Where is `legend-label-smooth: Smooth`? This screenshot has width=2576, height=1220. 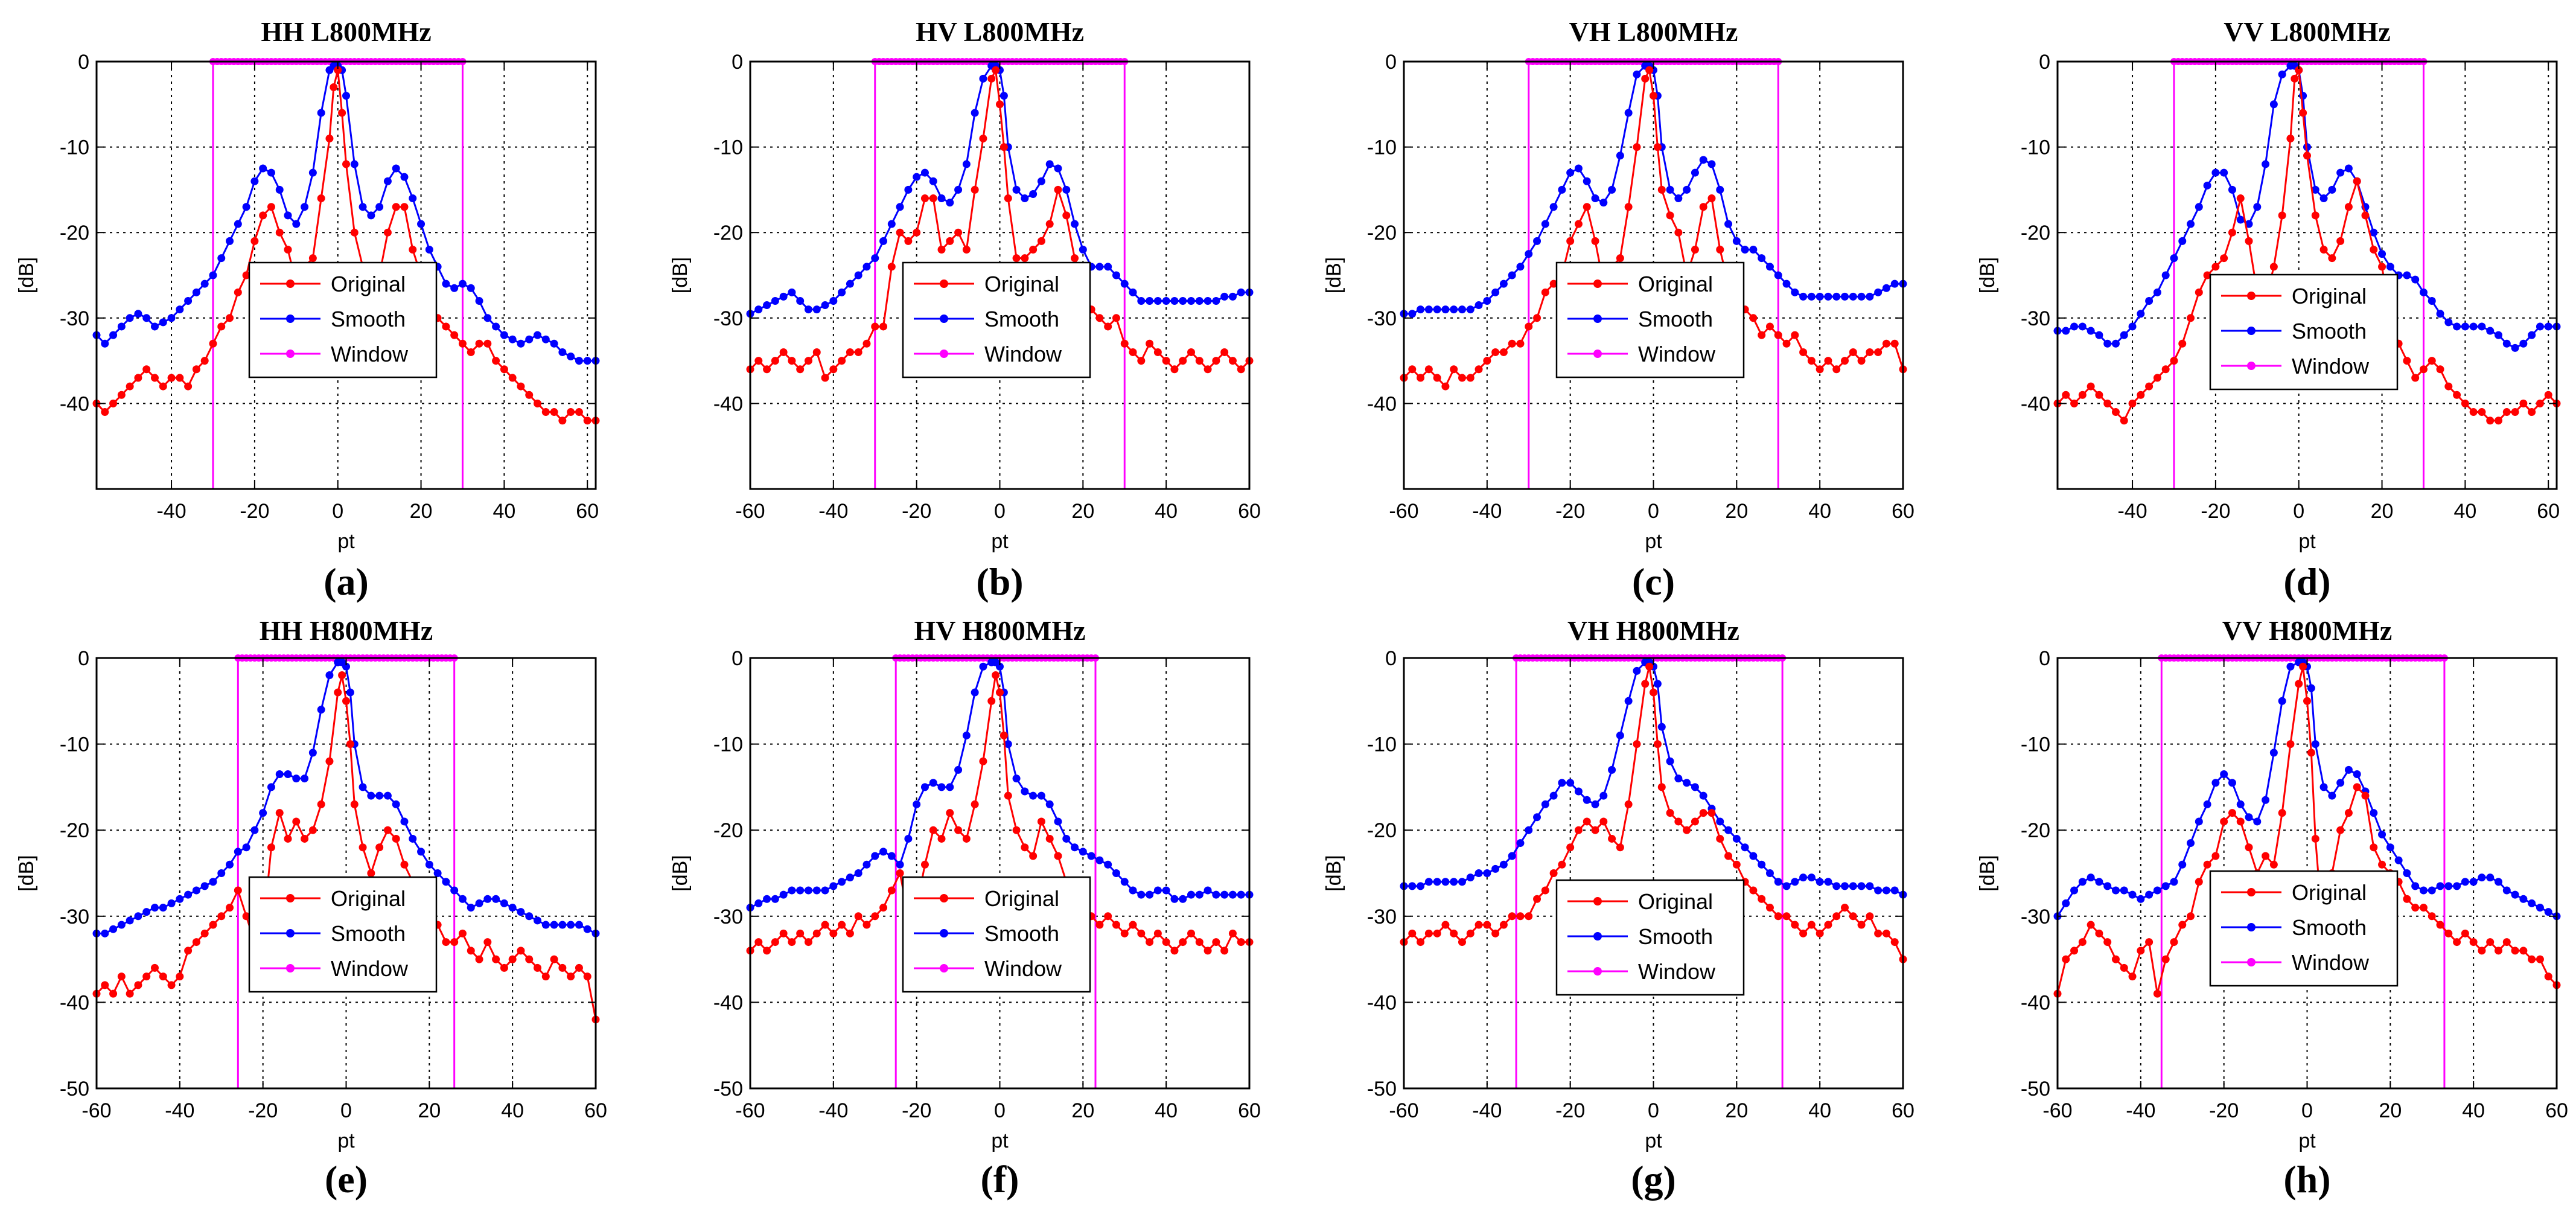
legend-label-smooth: Smooth is located at coordinates (1675, 936).